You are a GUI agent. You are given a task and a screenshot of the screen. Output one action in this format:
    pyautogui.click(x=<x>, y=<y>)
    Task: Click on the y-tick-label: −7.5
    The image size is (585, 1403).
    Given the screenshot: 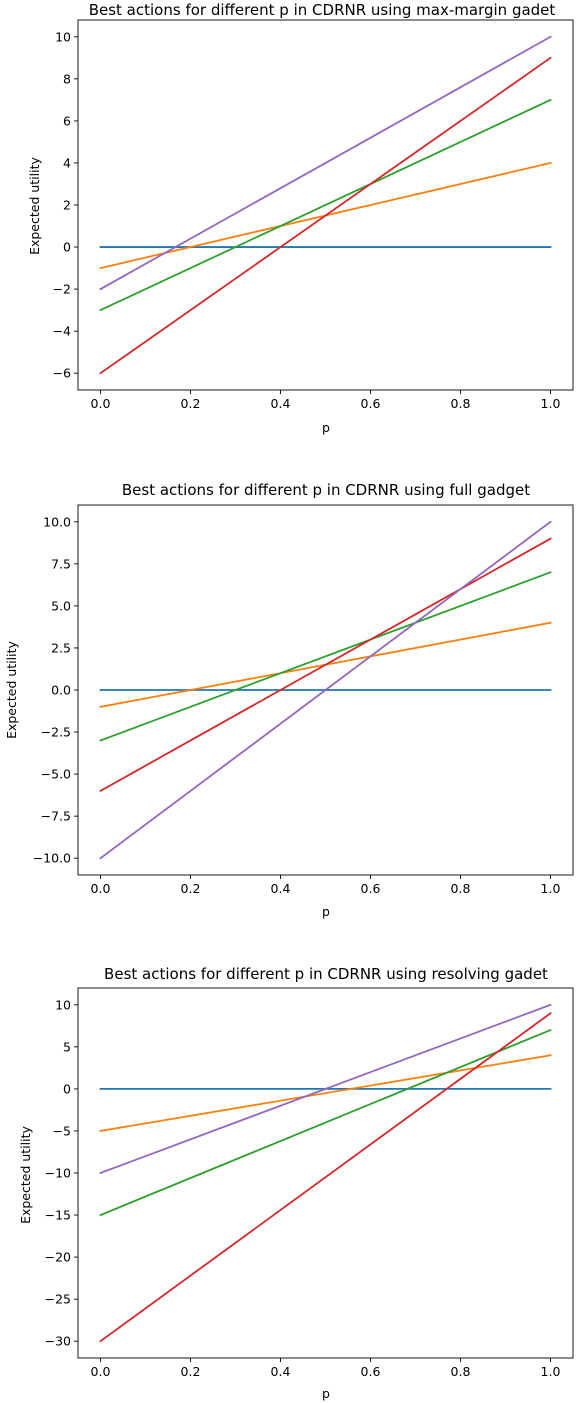 What is the action you would take?
    pyautogui.click(x=56, y=816)
    